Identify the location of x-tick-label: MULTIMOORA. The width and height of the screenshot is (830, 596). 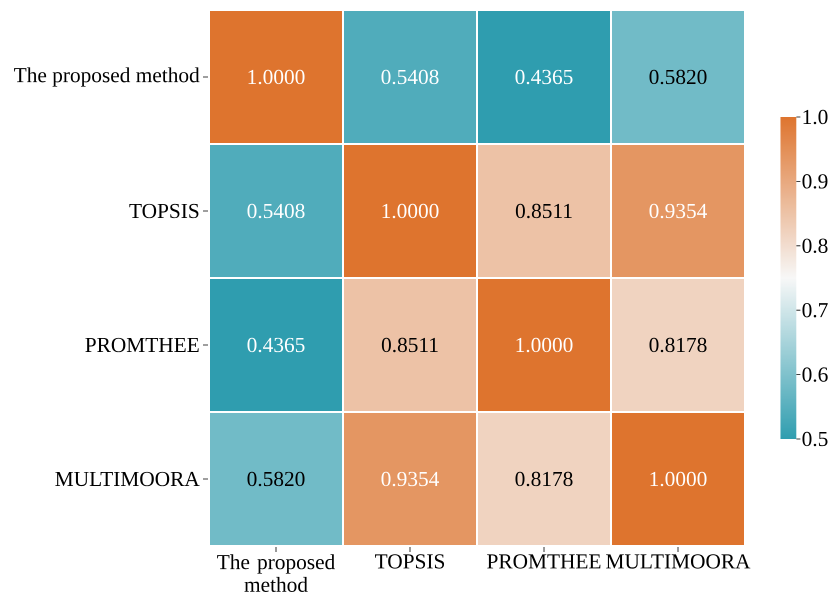
(678, 561).